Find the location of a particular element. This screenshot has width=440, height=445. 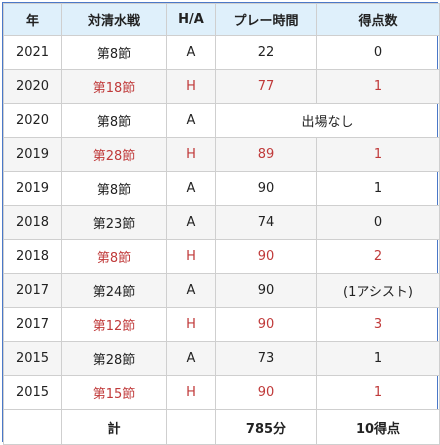

cell-play-time: 22 is located at coordinates (266, 52).